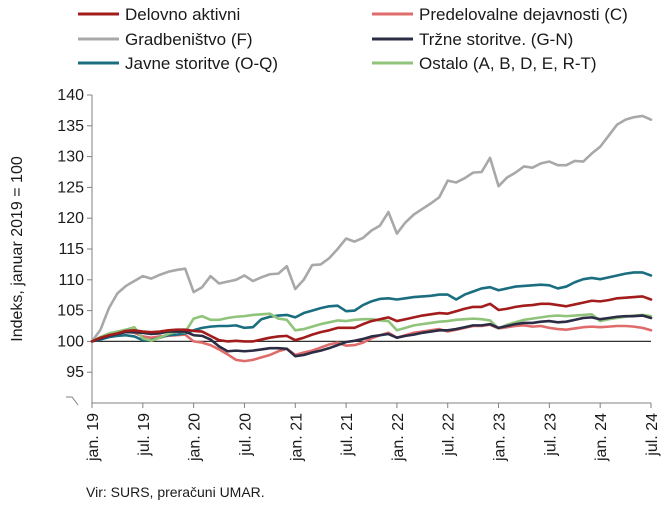 Image resolution: width=664 pixels, height=506 pixels. Describe the element at coordinates (245, 435) in the screenshot. I see `x-tick-label: jul. 20` at that location.